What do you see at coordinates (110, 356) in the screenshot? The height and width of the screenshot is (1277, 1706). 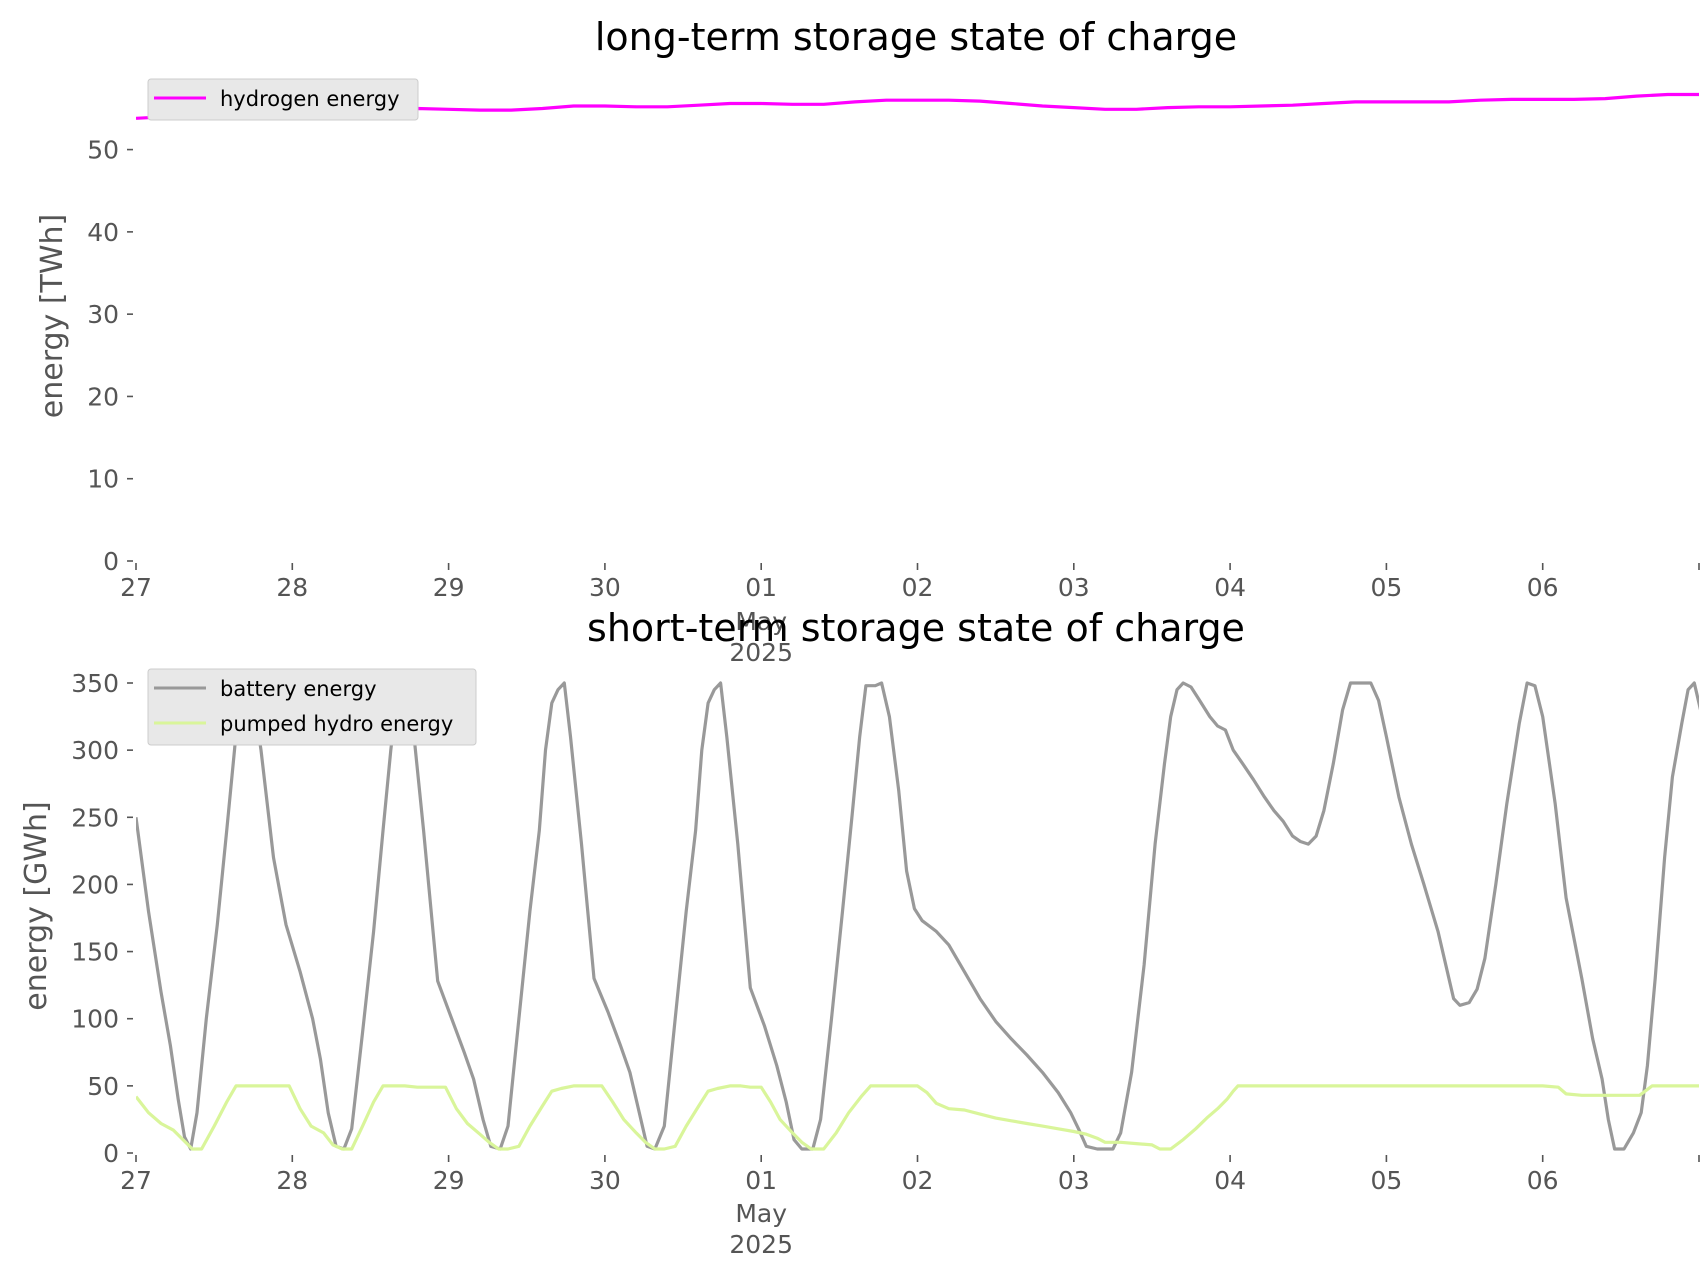 I see `y-axis: 0 10 20 30 40 50` at bounding box center [110, 356].